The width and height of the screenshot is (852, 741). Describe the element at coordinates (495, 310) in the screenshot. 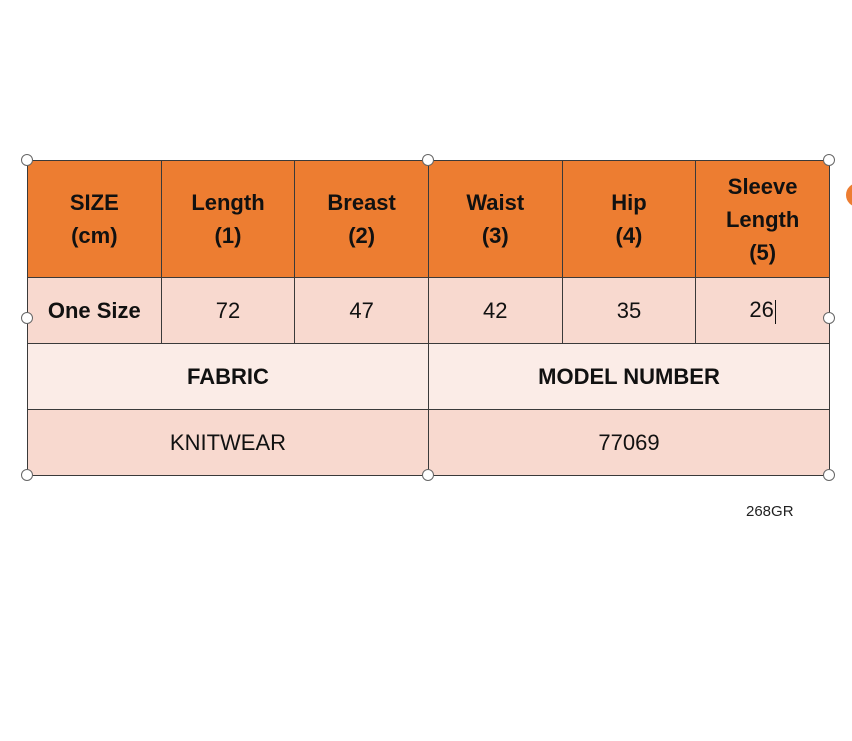

I see `cell-waist: 42` at that location.